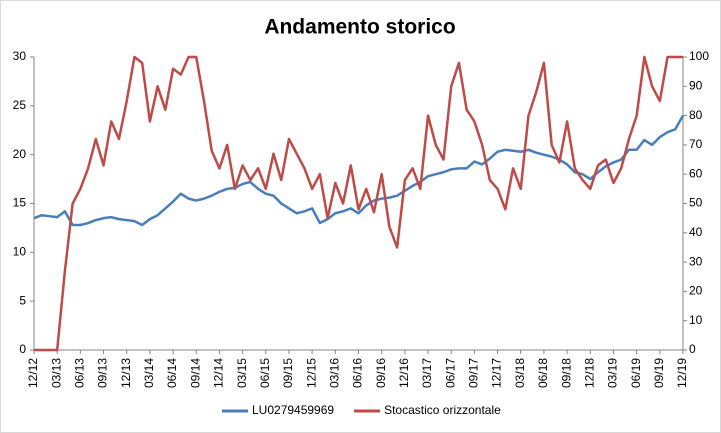 The image size is (721, 433). Describe the element at coordinates (696, 261) in the screenshot. I see `y2-tick-label: 30` at that location.